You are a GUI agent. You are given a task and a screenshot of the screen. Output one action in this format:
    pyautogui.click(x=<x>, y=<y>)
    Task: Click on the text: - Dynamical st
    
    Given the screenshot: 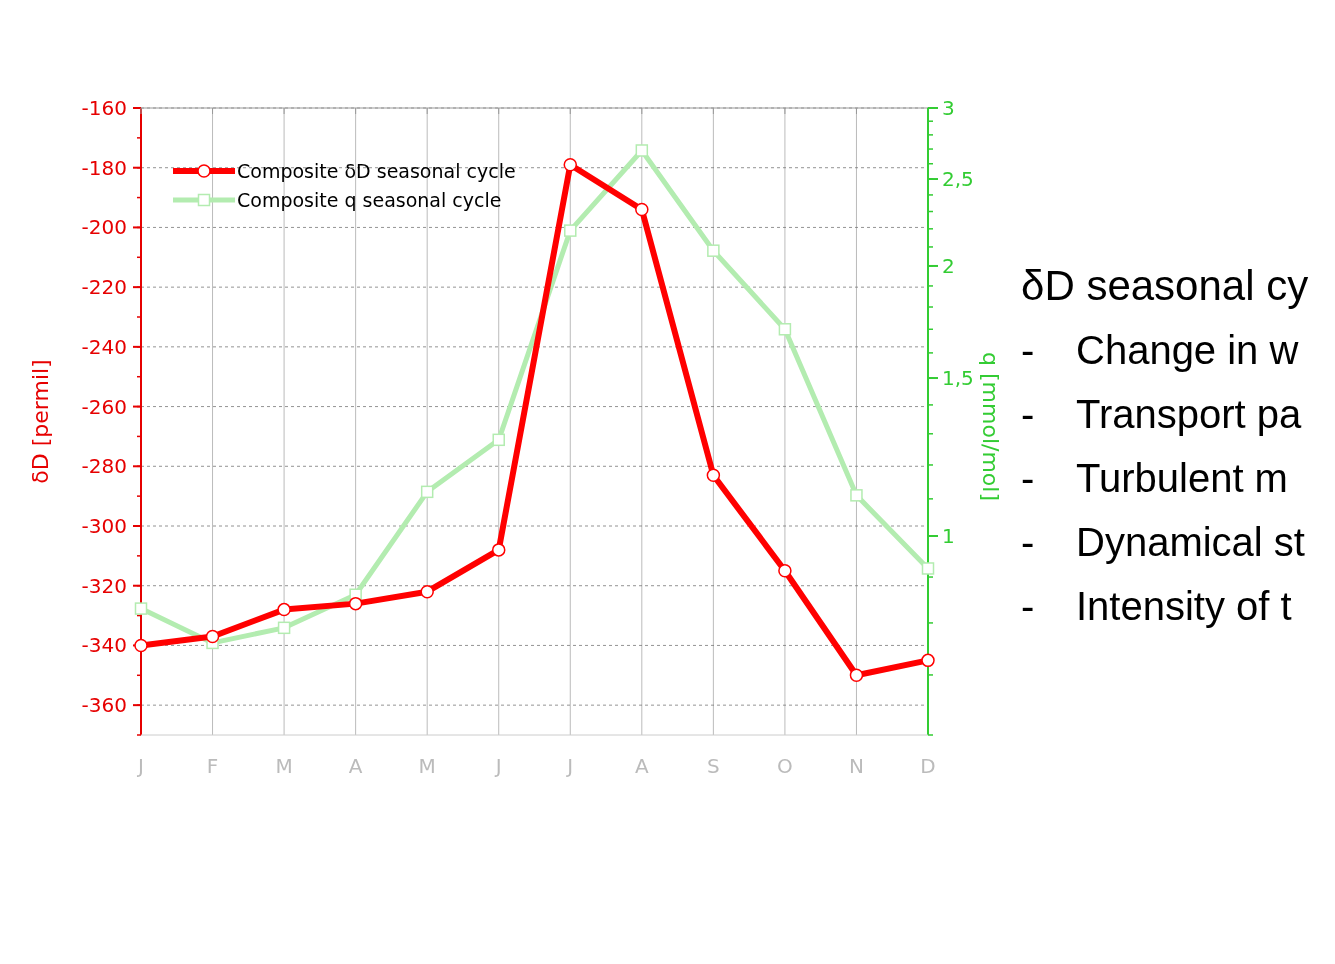 What is the action you would take?
    pyautogui.click(x=1163, y=542)
    